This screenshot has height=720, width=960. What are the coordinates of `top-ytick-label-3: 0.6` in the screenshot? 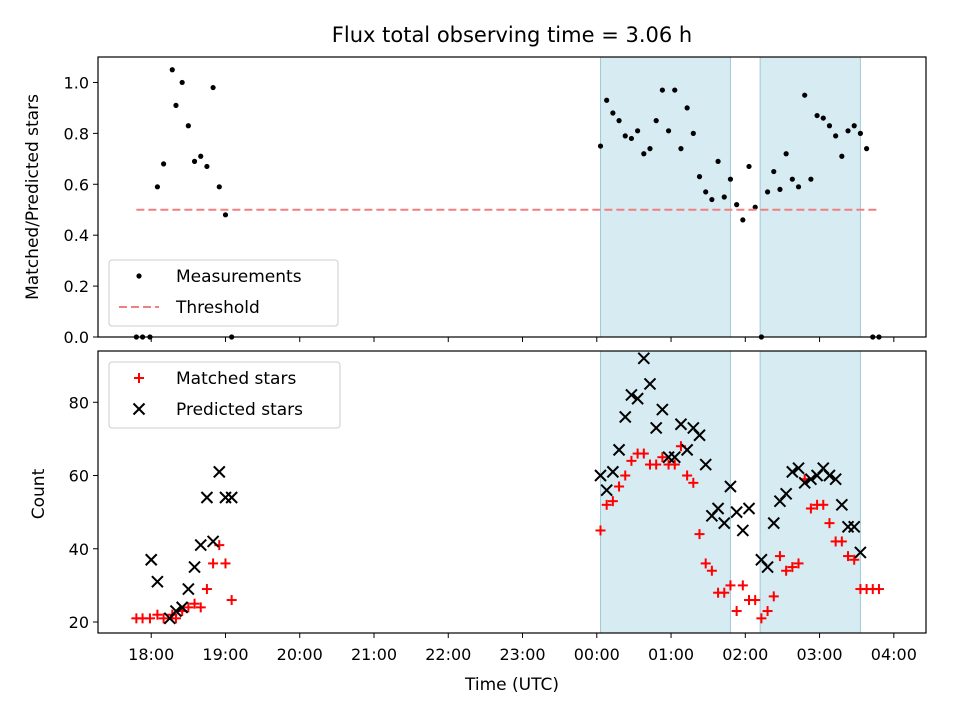 It's located at (76, 184).